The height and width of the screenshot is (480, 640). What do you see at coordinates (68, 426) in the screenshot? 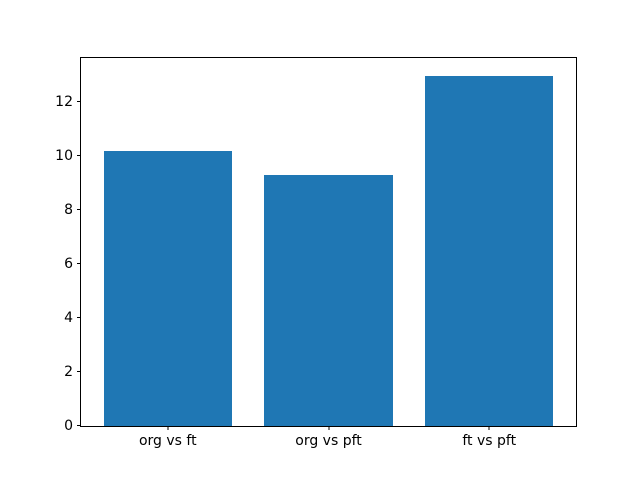
I see `y-axis-tick-label: 0` at bounding box center [68, 426].